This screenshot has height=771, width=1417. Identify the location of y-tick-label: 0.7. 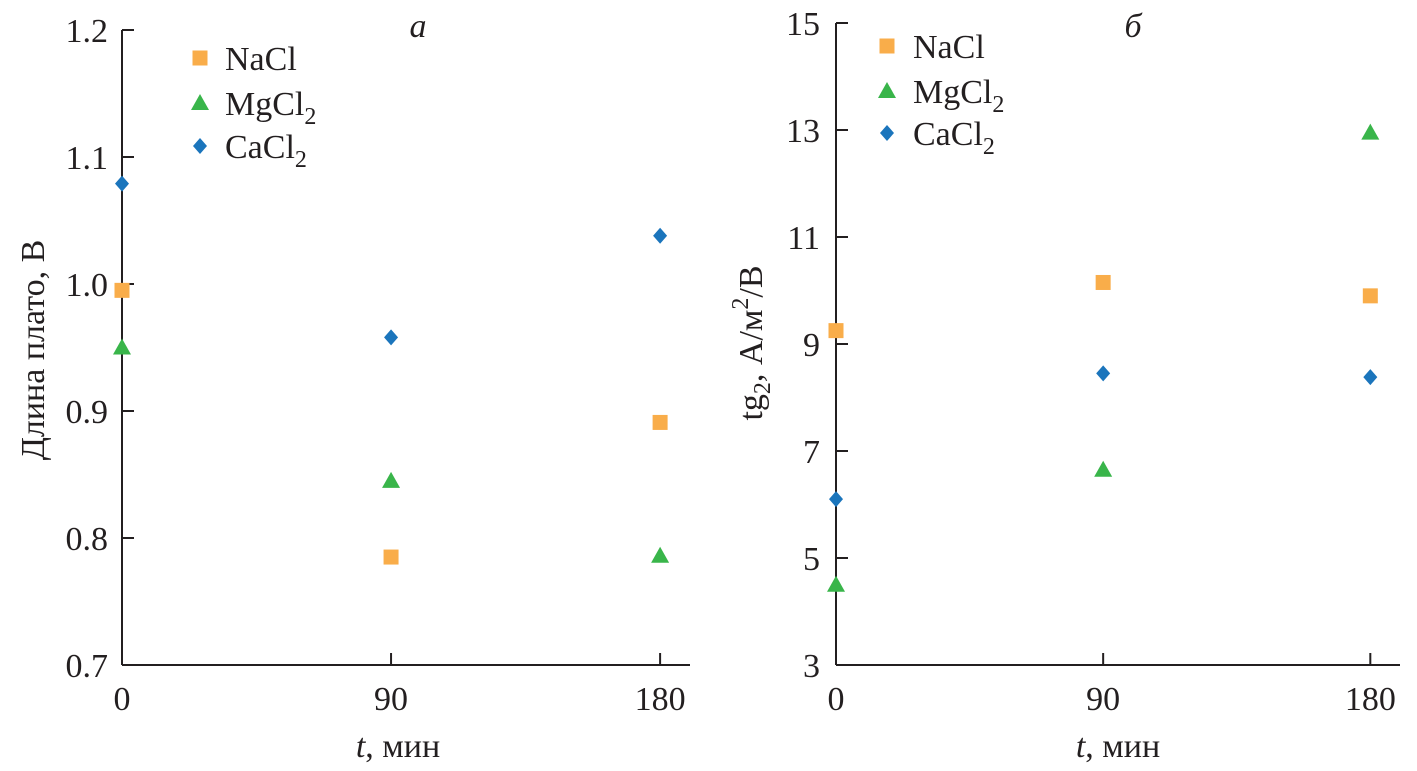
(87, 666).